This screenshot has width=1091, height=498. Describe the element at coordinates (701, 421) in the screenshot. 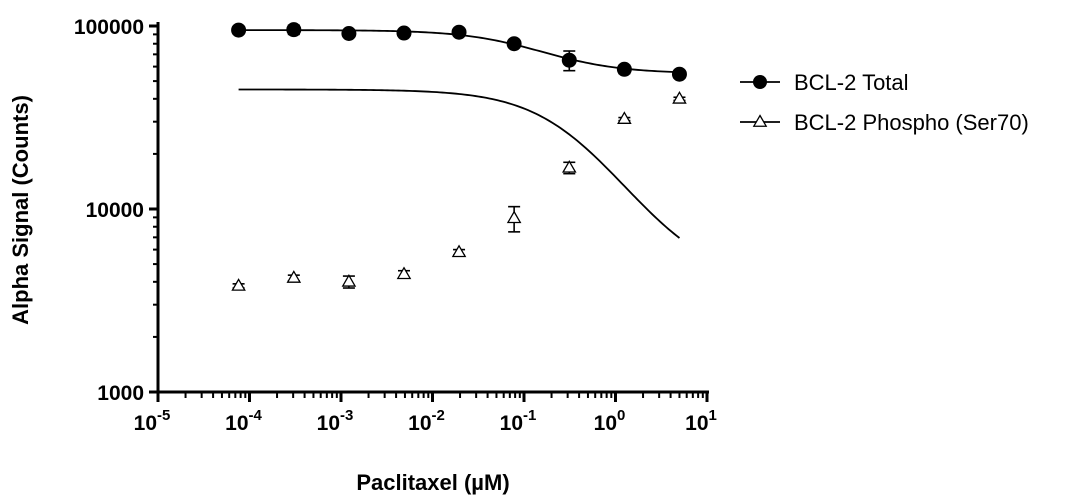

I see `x-tick-label: 10¹` at that location.